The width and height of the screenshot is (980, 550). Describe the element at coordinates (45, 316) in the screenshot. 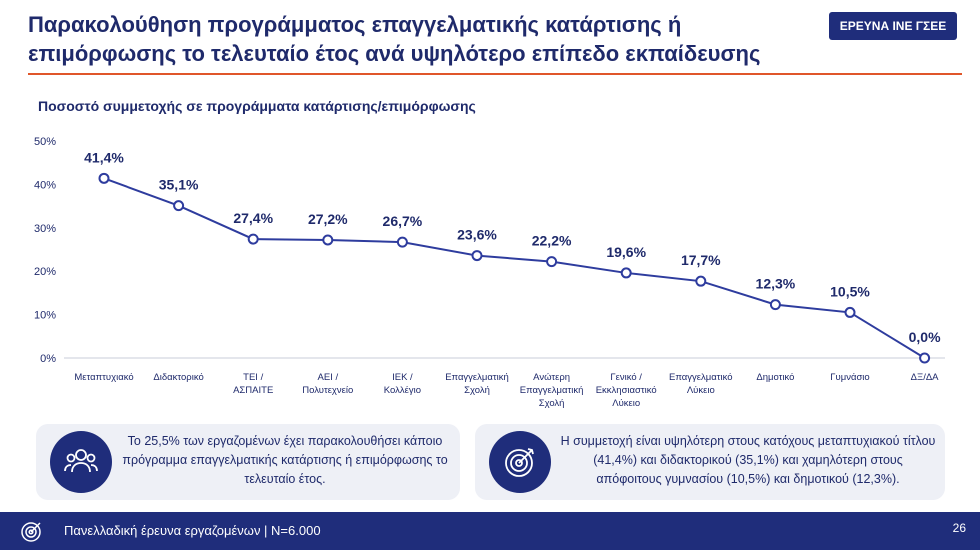

I see `y-tick-label: 10%` at that location.